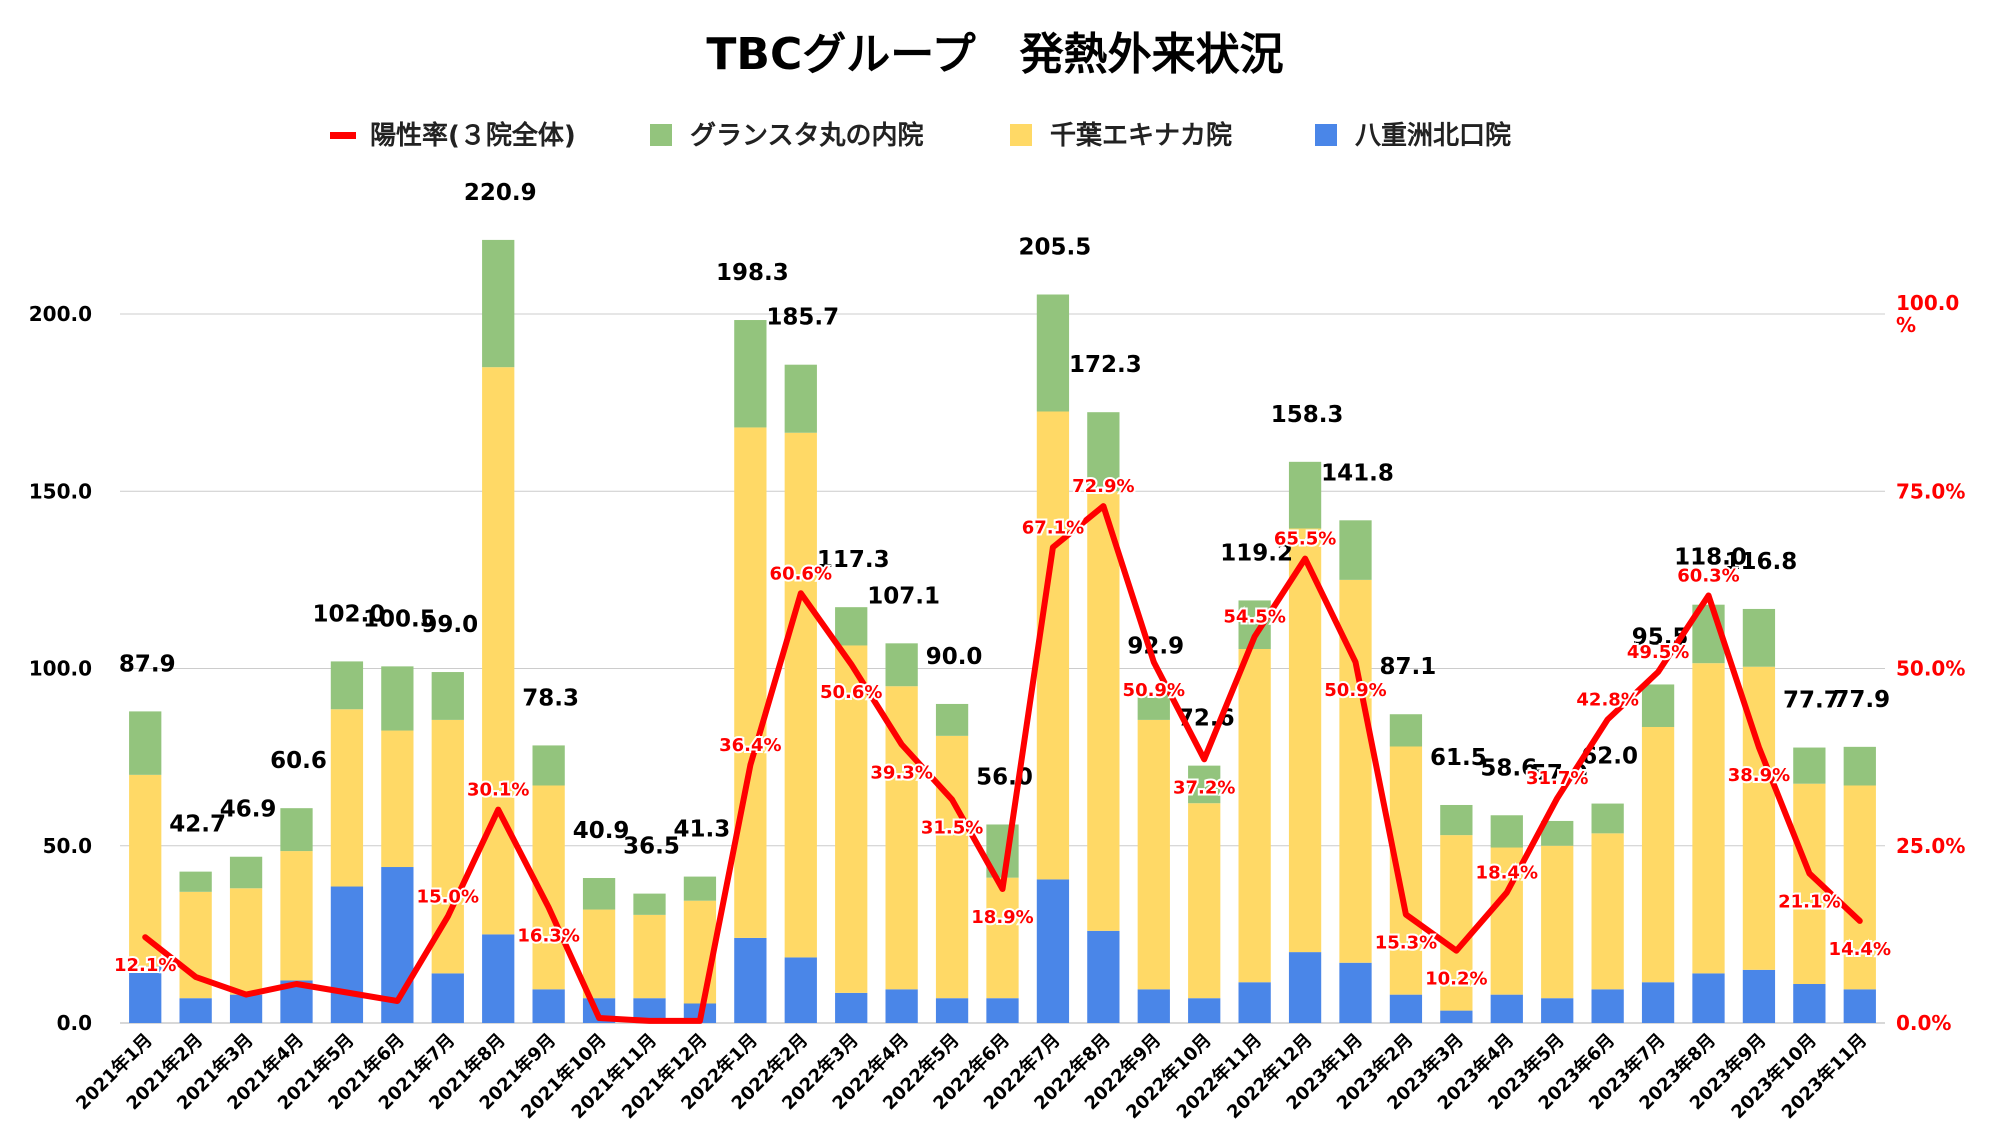 This screenshot has height=1144, width=1990. Describe the element at coordinates (801, 573) in the screenshot. I see `rate-data-label: 60.6%` at that location.